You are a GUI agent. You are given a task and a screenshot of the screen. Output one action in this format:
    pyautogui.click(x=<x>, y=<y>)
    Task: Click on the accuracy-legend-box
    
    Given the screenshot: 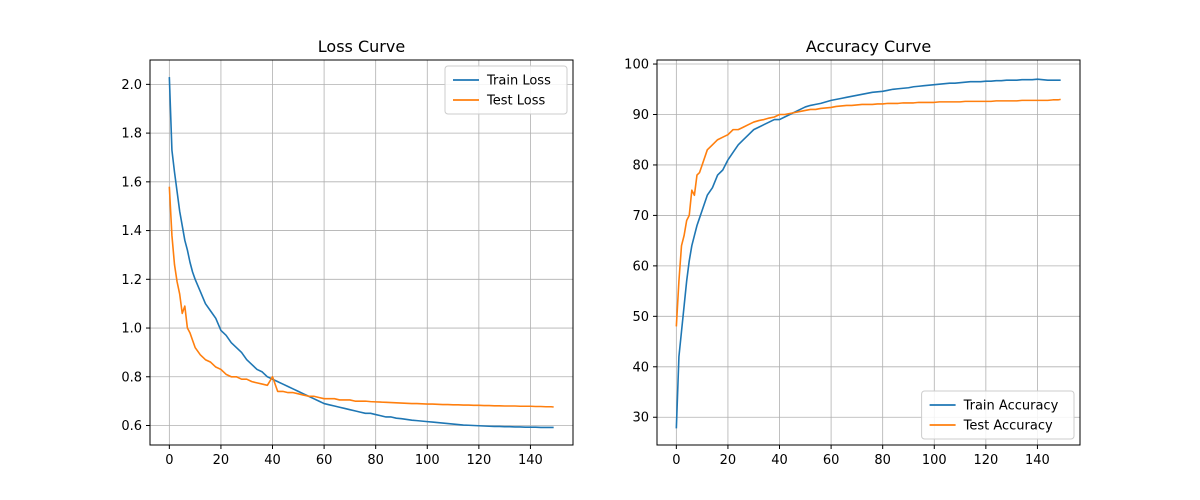 What is the action you would take?
    pyautogui.click(x=998, y=415)
    